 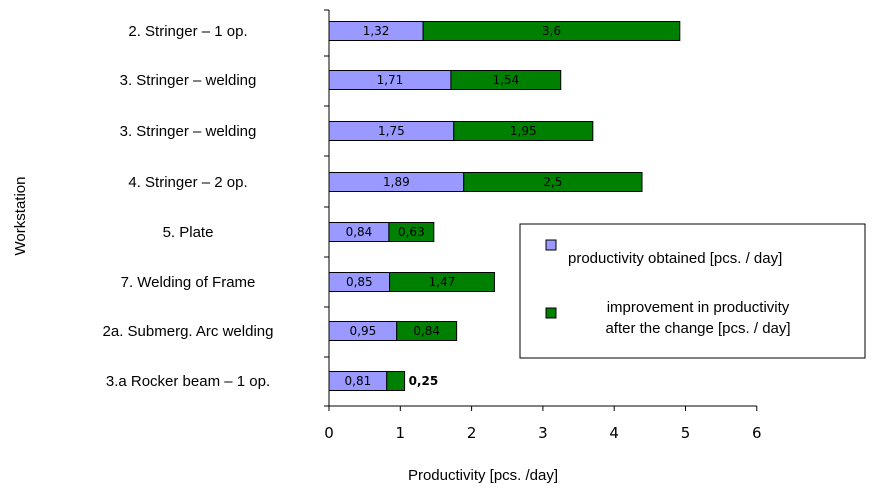 What do you see at coordinates (424, 381) in the screenshot?
I see `data-label: 0,25` at bounding box center [424, 381].